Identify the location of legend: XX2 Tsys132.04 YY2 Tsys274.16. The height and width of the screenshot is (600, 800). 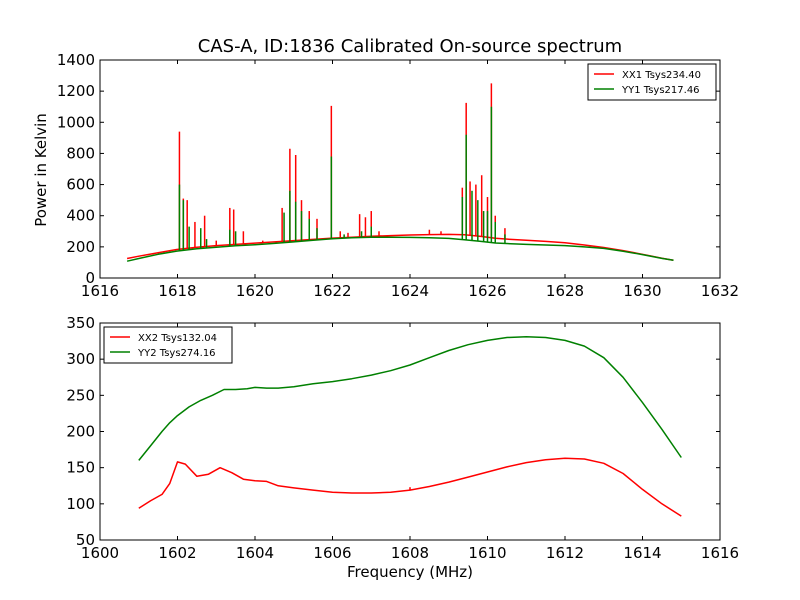
(168, 345).